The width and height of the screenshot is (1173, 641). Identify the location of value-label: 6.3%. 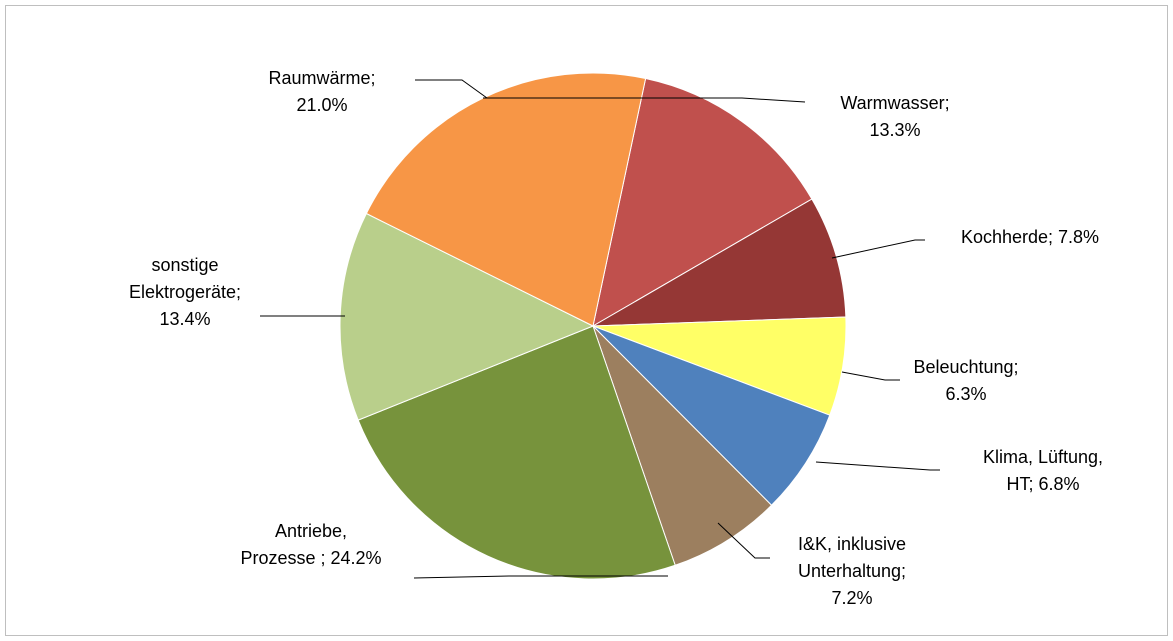
(966, 394).